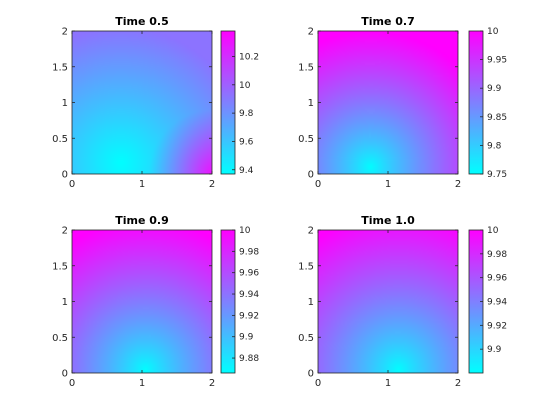  What do you see at coordinates (249, 359) in the screenshot?
I see `colorbar-tick-label: 9.88` at bounding box center [249, 359].